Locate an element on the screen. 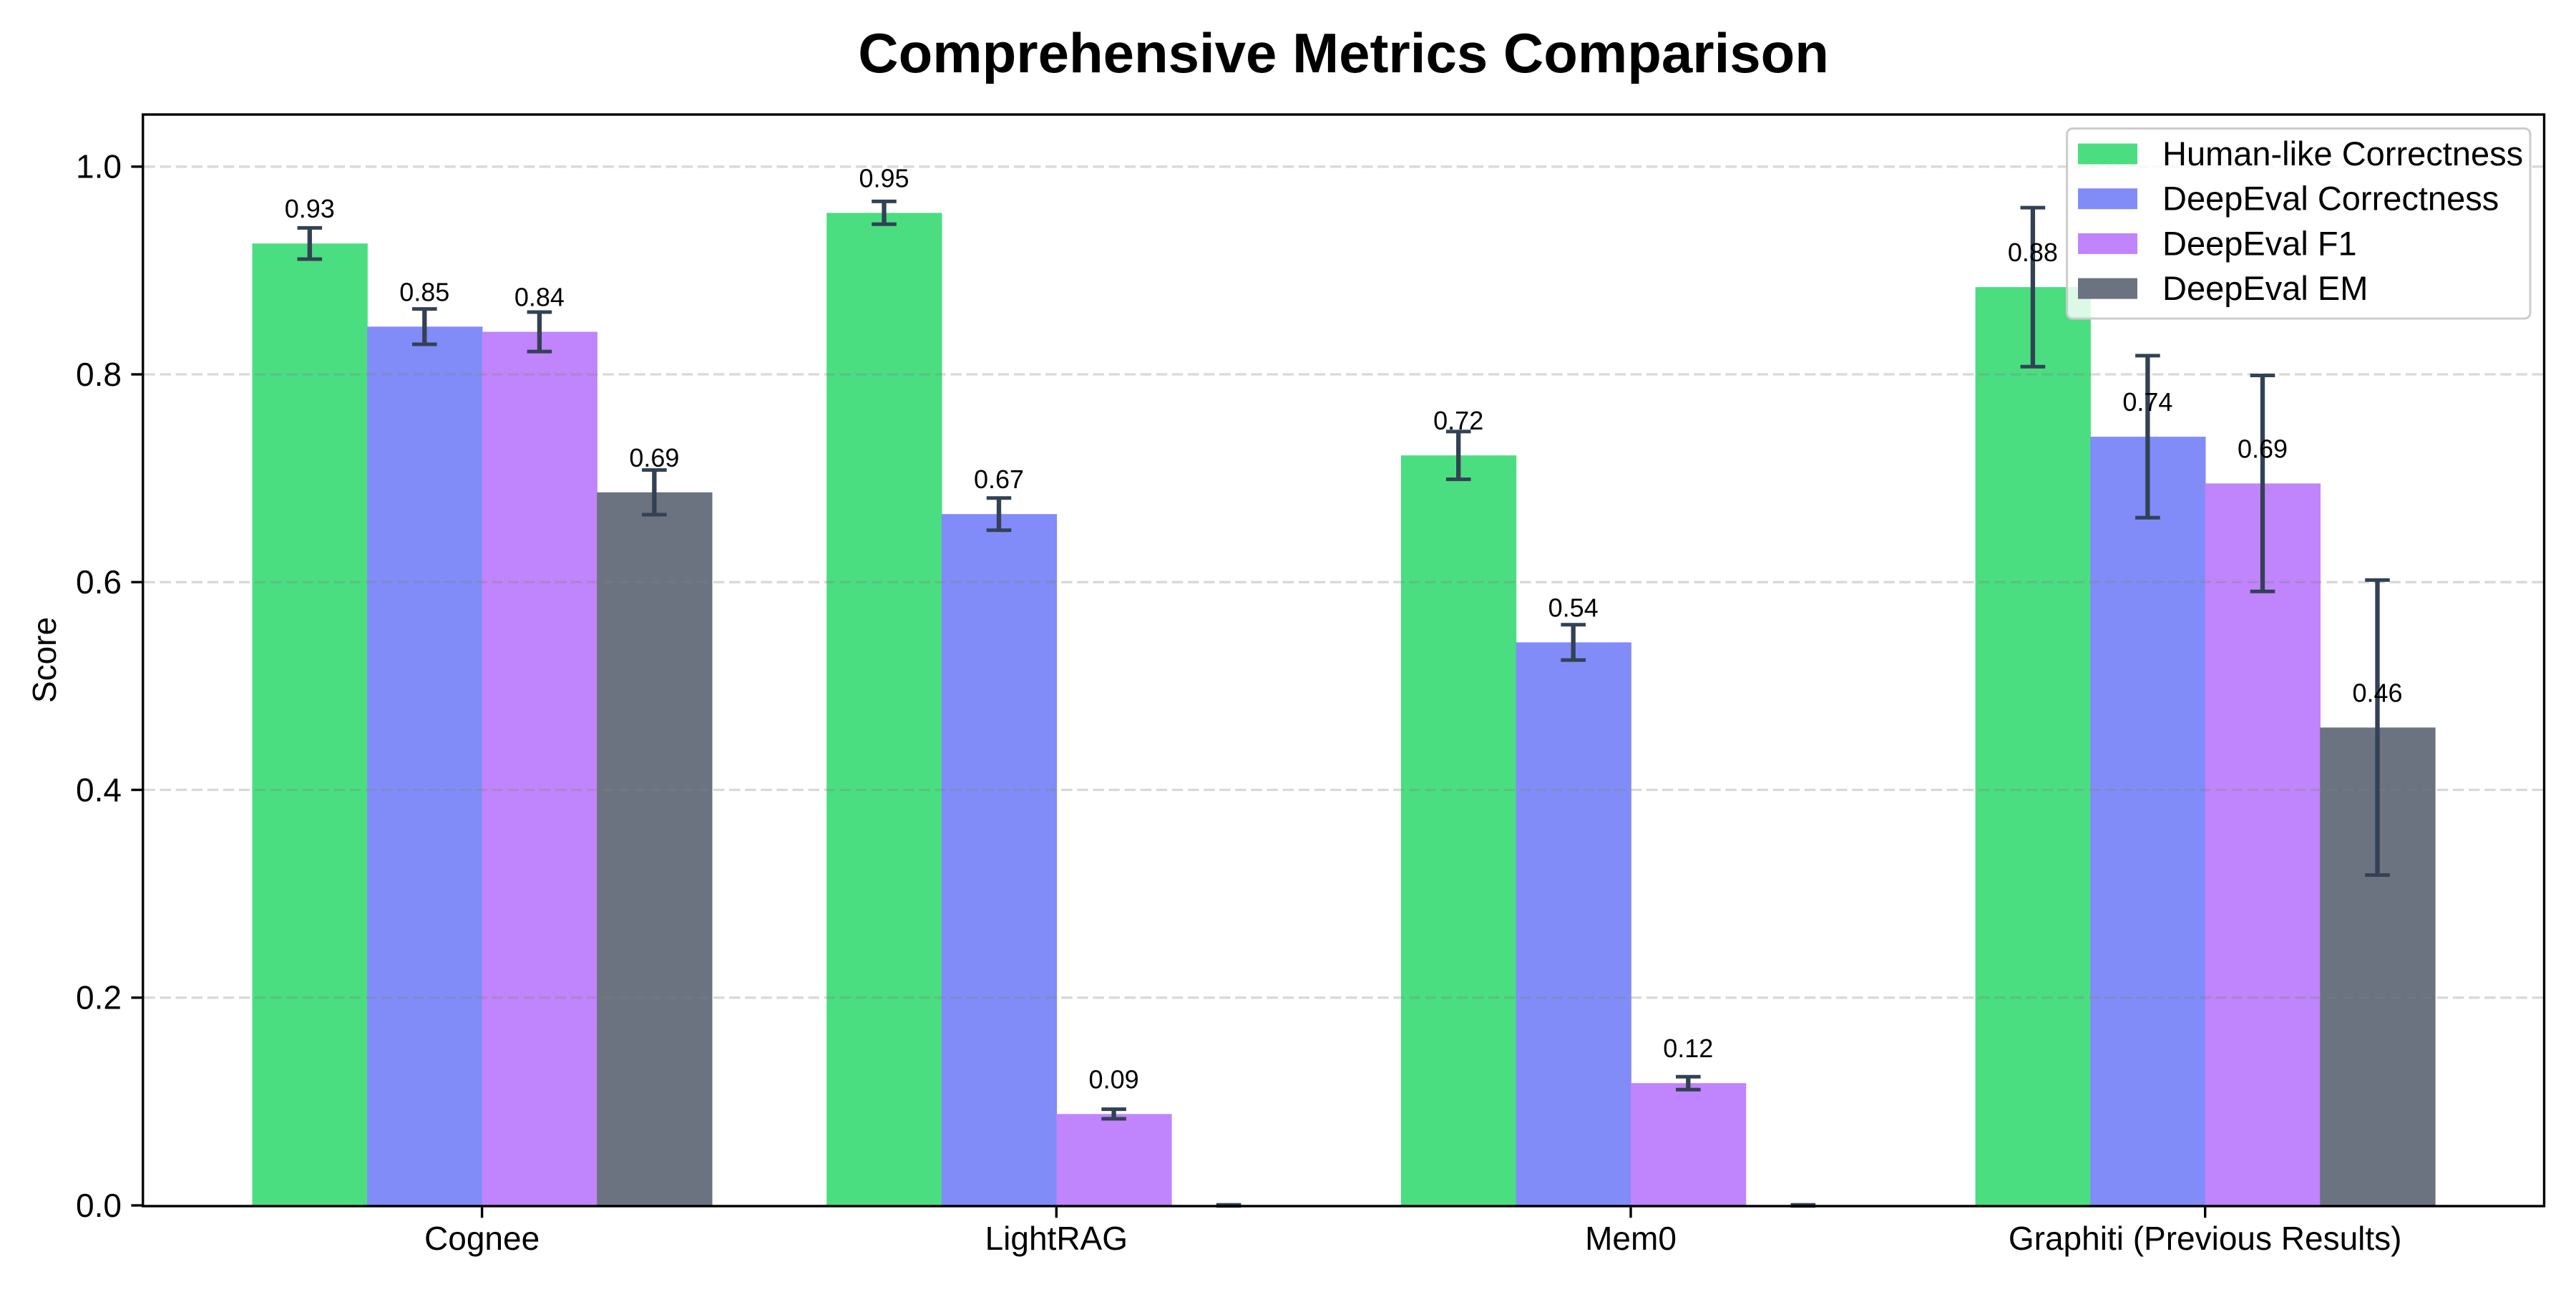 This screenshot has height=1292, width=2576. svg-text: 0.8 is located at coordinates (99, 374).